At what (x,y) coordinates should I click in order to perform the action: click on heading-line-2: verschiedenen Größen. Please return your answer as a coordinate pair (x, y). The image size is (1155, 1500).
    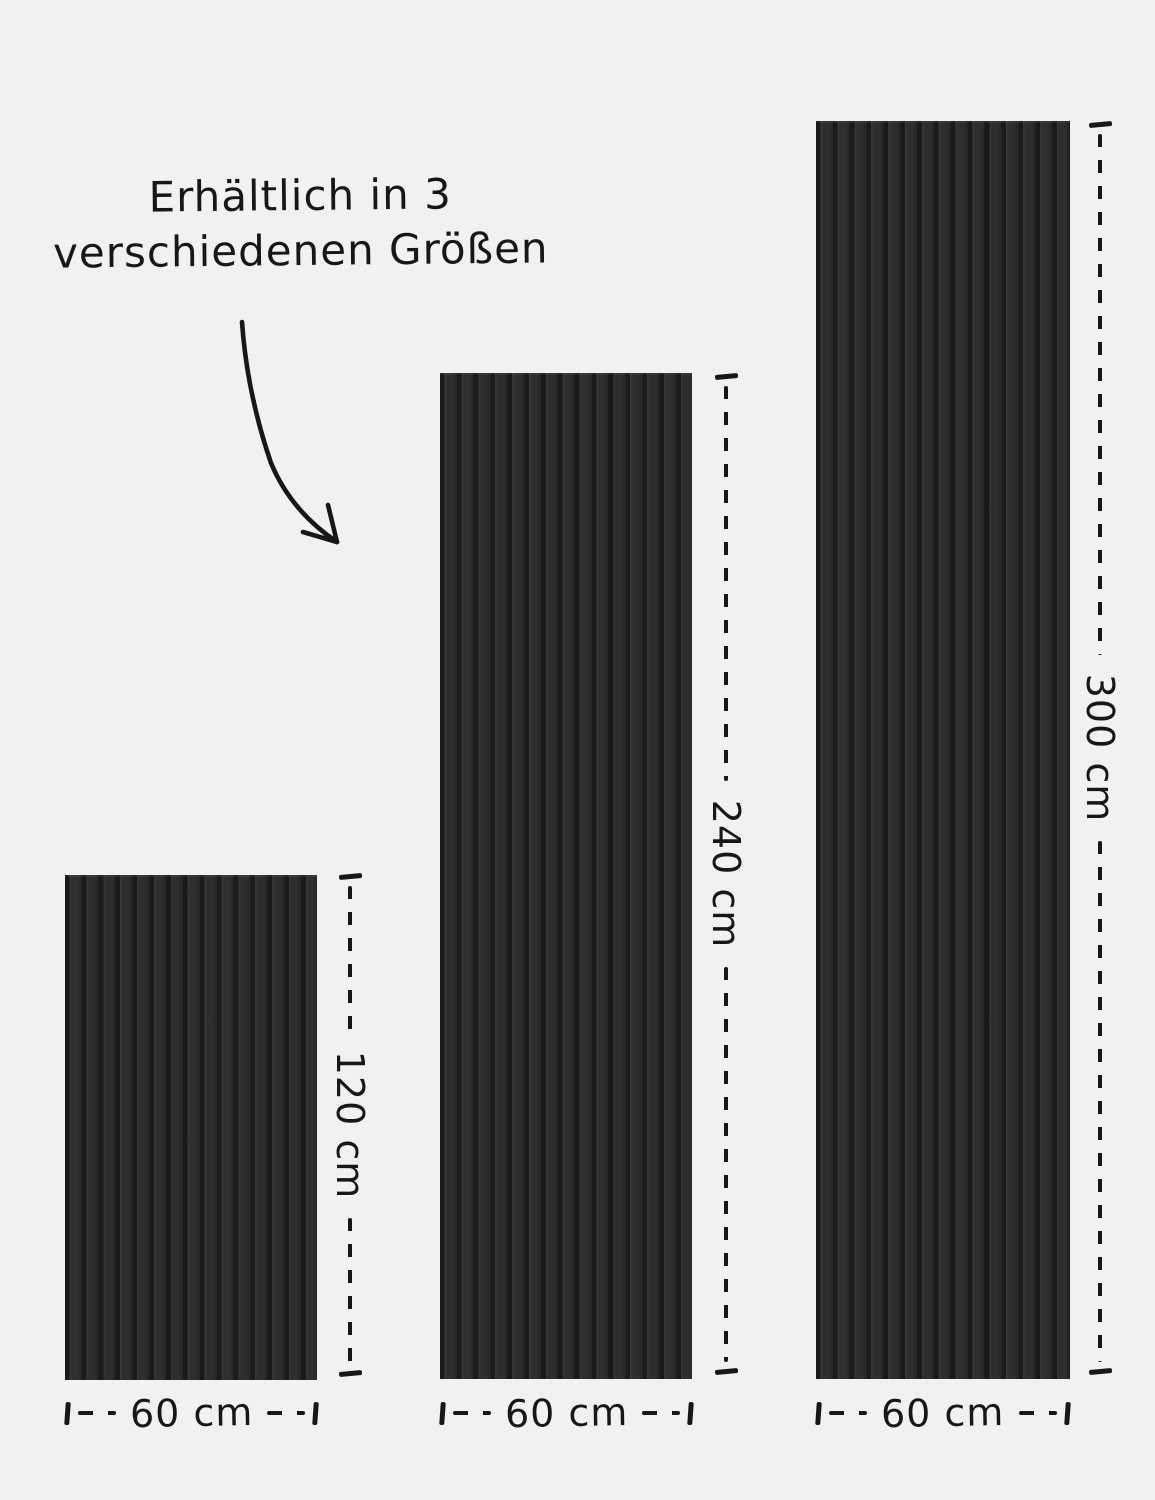
    Looking at the image, I should click on (300, 251).